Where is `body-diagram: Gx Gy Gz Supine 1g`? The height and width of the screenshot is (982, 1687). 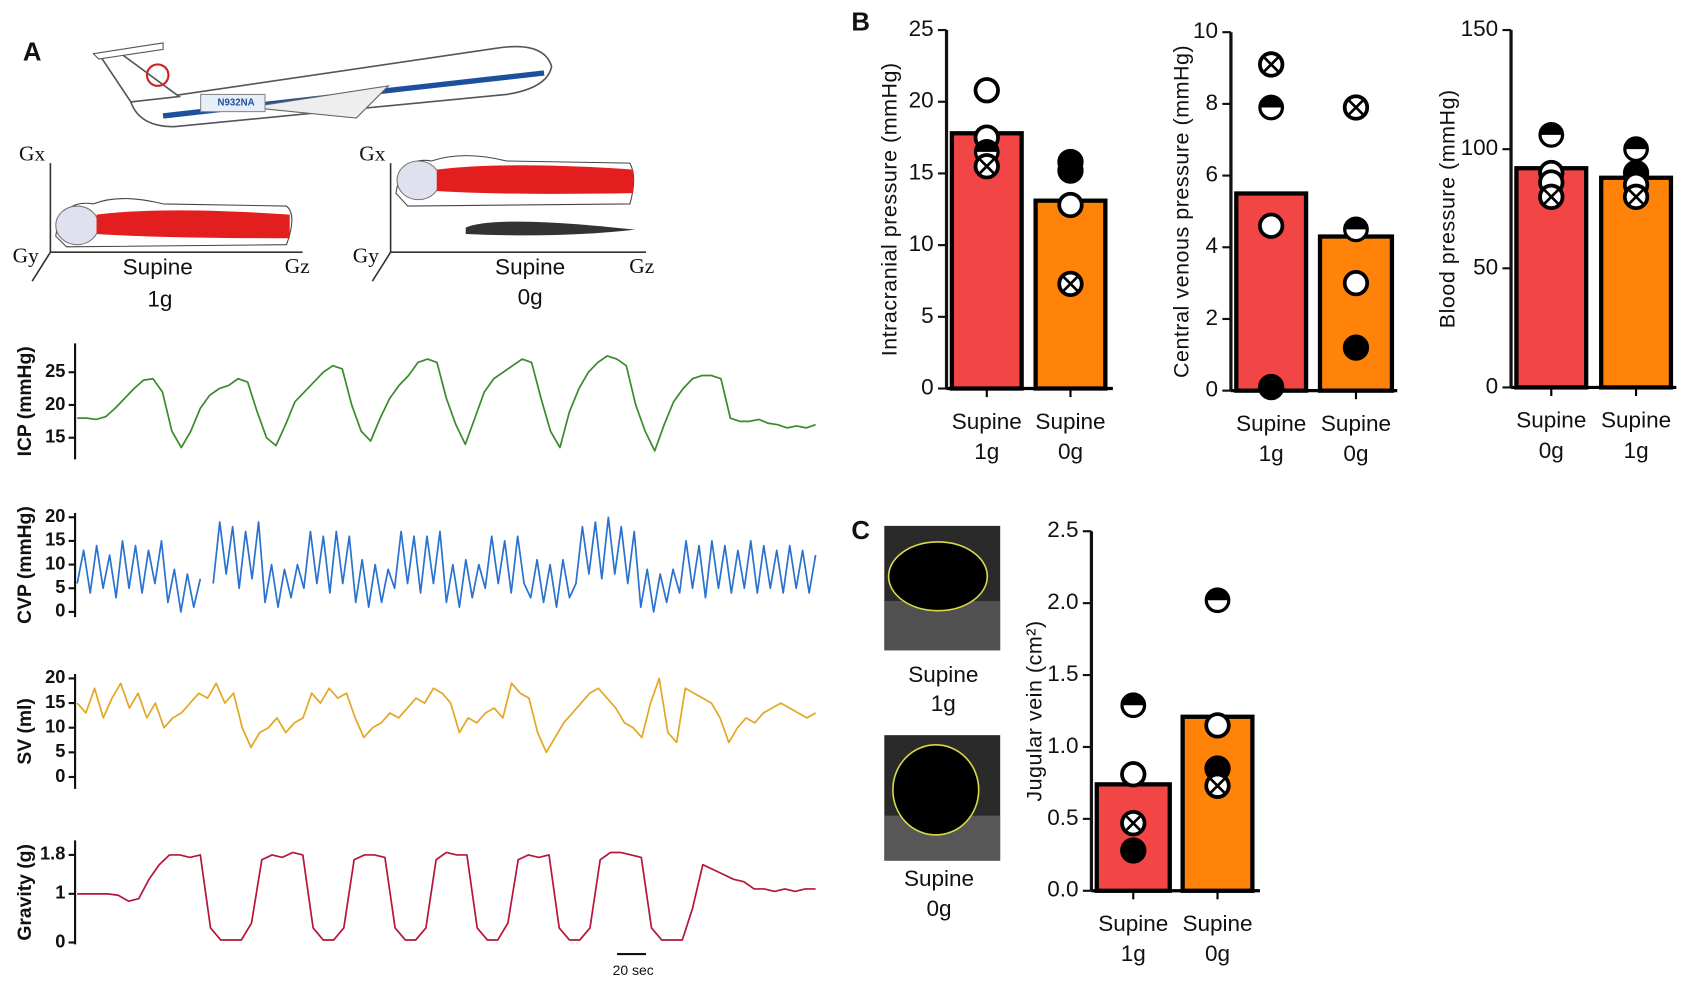
body-diagram: Gx Gy Gz Supine 1g is located at coordinates (161, 227).